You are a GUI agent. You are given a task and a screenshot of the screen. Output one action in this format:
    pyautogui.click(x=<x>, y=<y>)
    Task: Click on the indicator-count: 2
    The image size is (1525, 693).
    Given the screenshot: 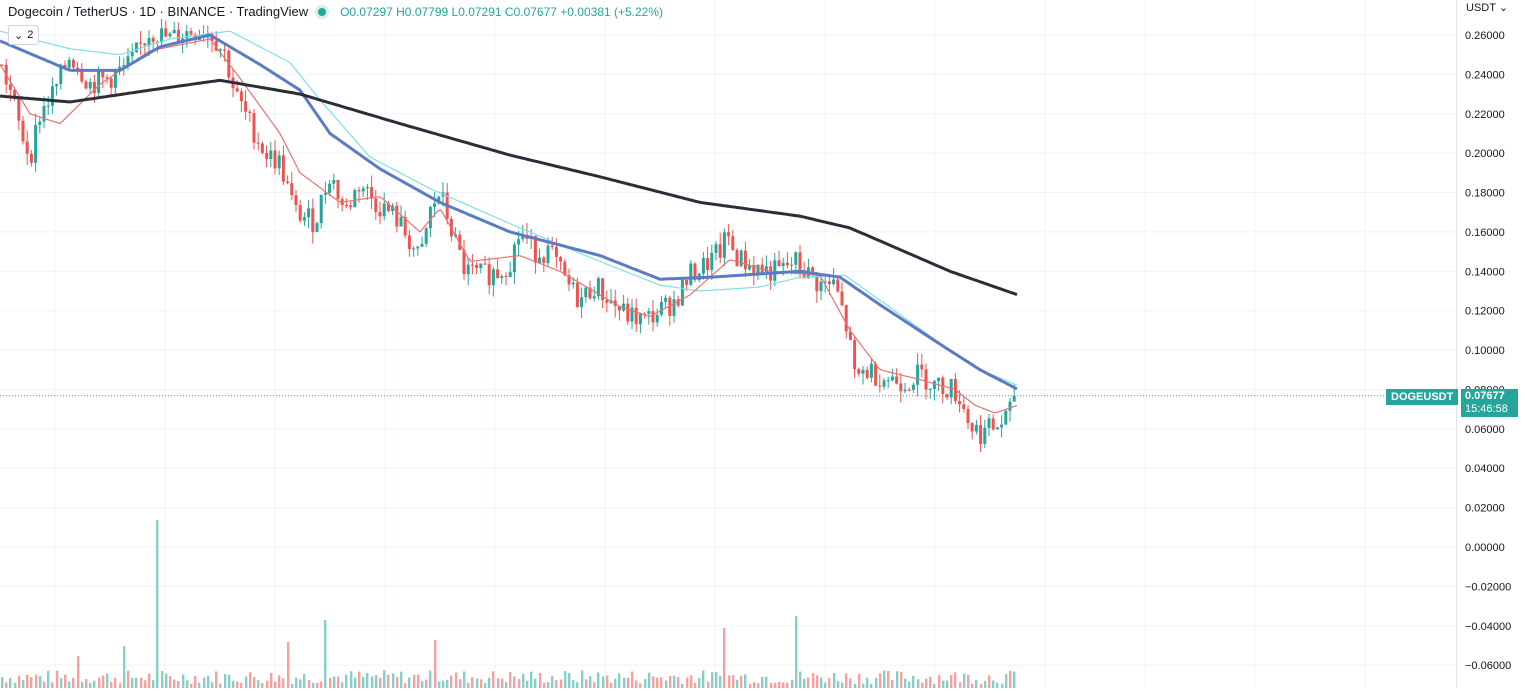 What is the action you would take?
    pyautogui.click(x=30, y=35)
    